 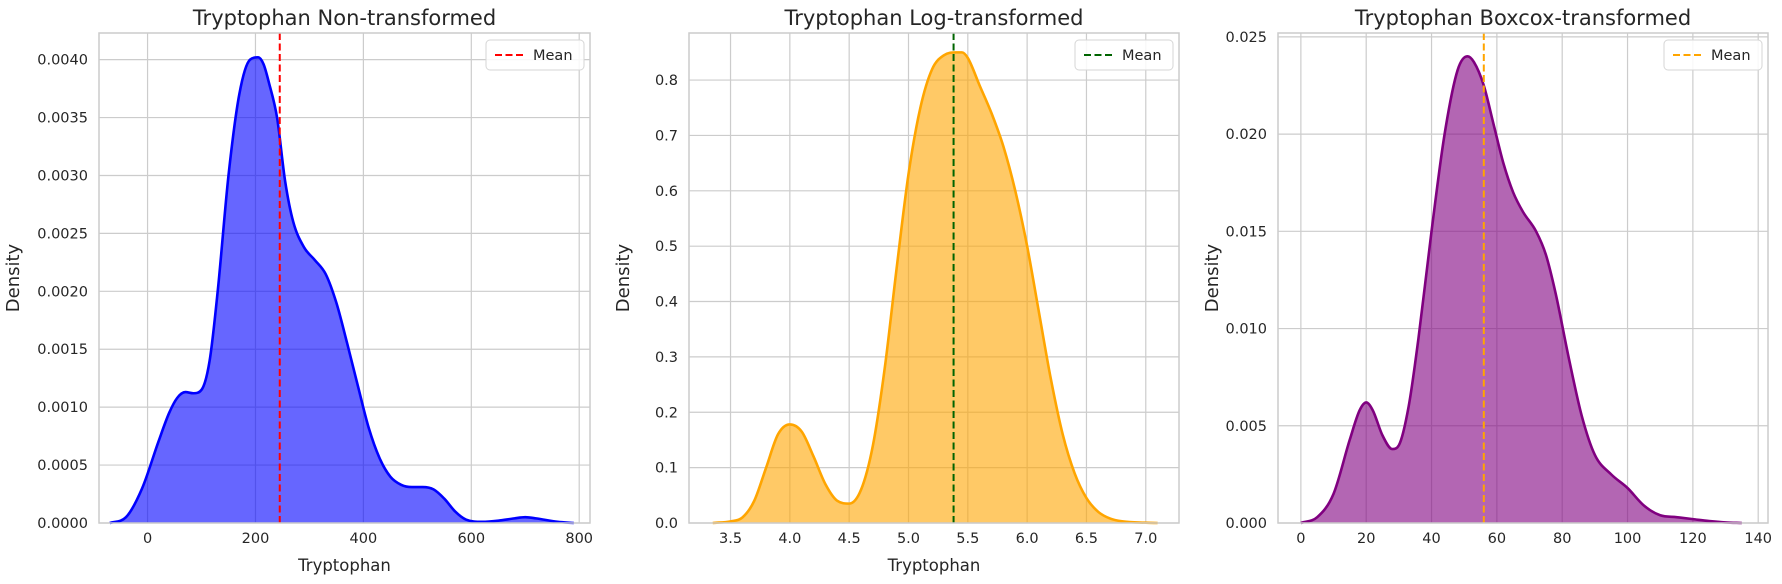 I want to click on x-tick-label: 6.0, so click(x=1027, y=539).